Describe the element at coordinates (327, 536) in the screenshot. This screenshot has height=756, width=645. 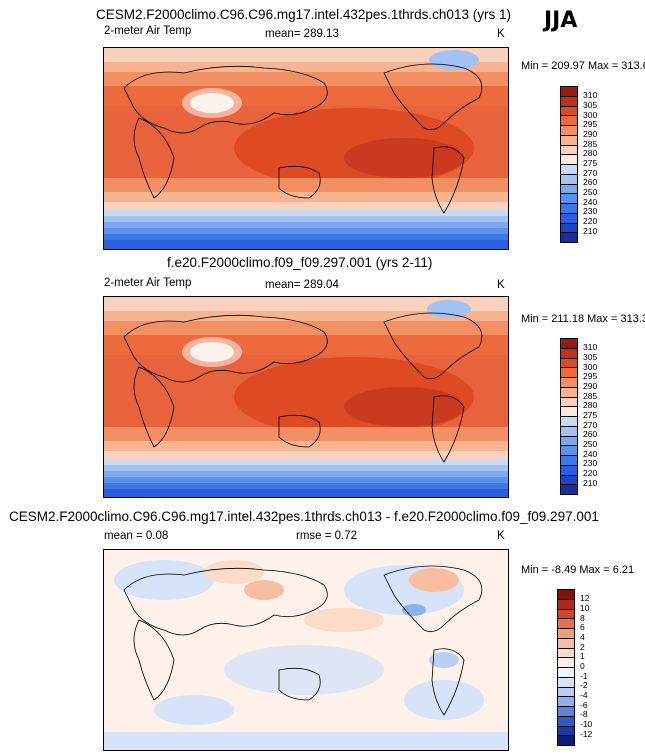
I see `panel-3-rmse-label: rmse = 0.72` at that location.